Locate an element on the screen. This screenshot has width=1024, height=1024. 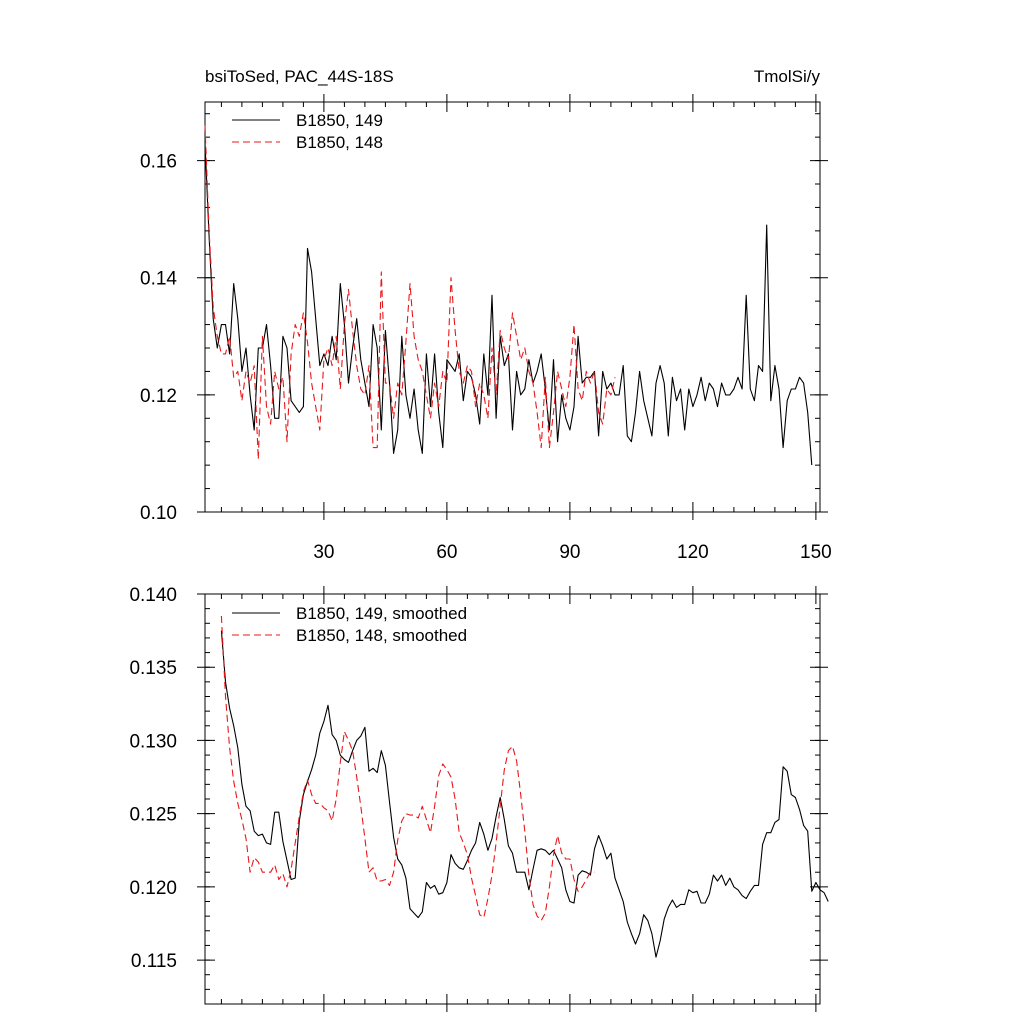
legend-label-2: B1850, 148 is located at coordinates (339, 142).